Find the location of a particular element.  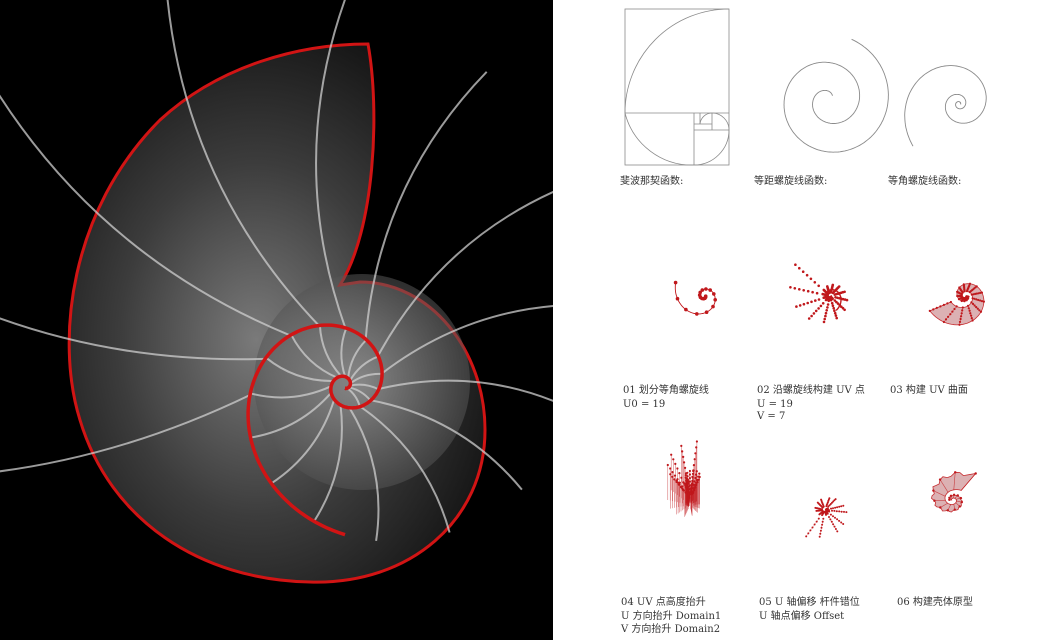

step-04-height-lift-diagram is located at coordinates (683, 478).